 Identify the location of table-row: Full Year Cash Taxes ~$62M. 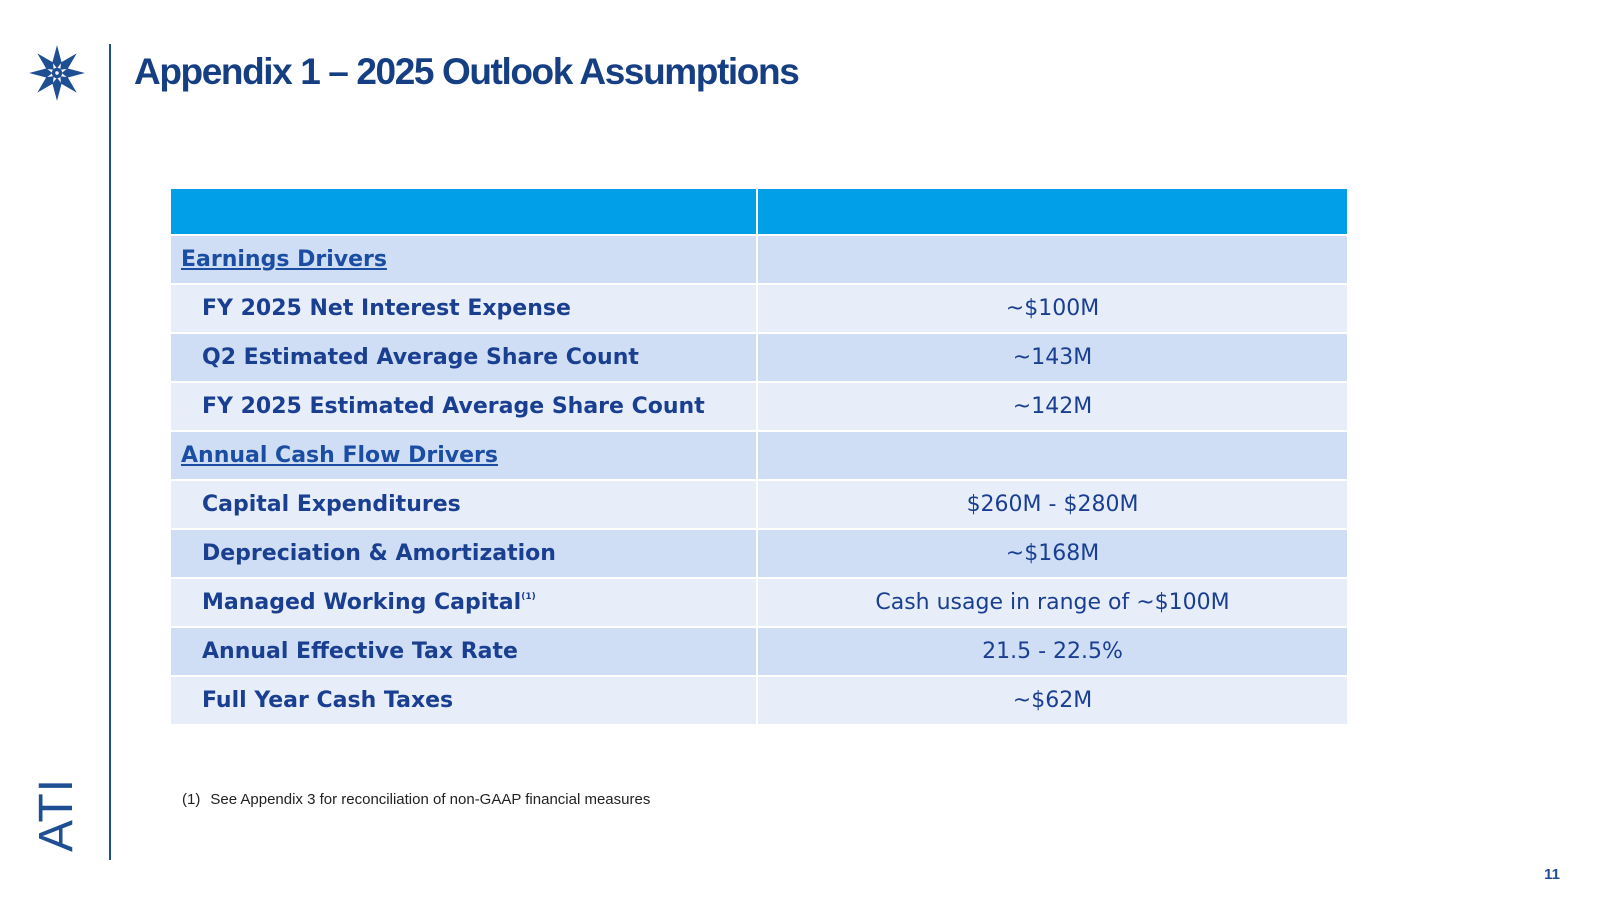
(759, 700).